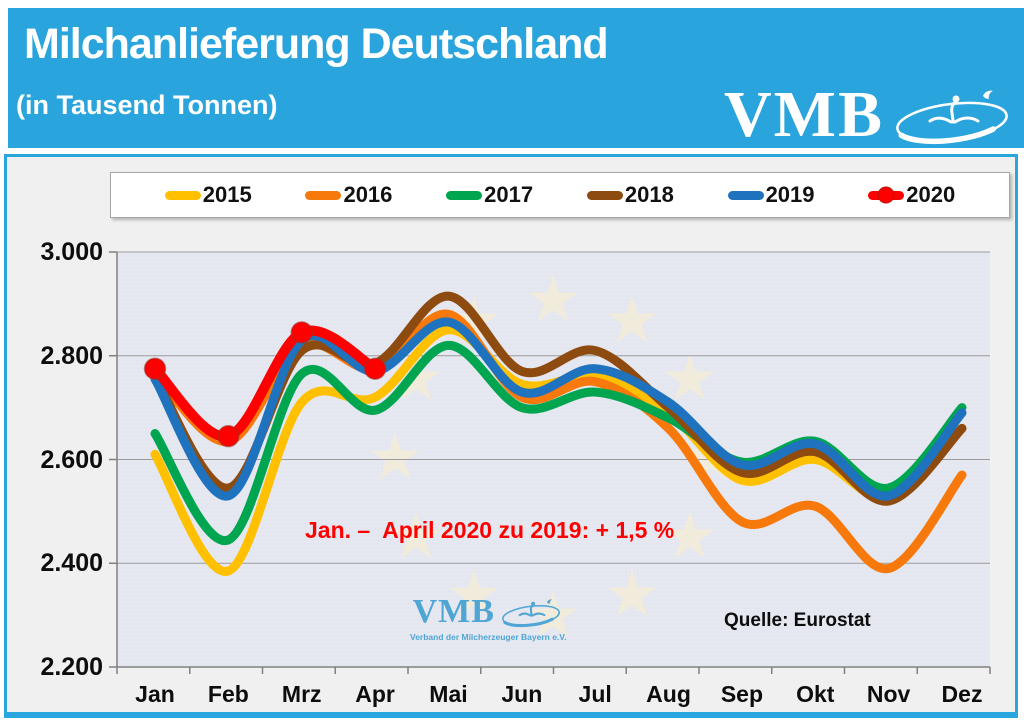  I want to click on vmb-watermark-text: VMB, so click(453, 611).